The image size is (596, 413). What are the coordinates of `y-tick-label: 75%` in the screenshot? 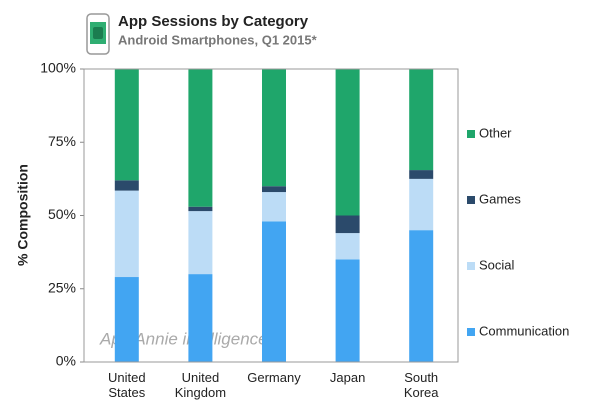 It's located at (62, 141).